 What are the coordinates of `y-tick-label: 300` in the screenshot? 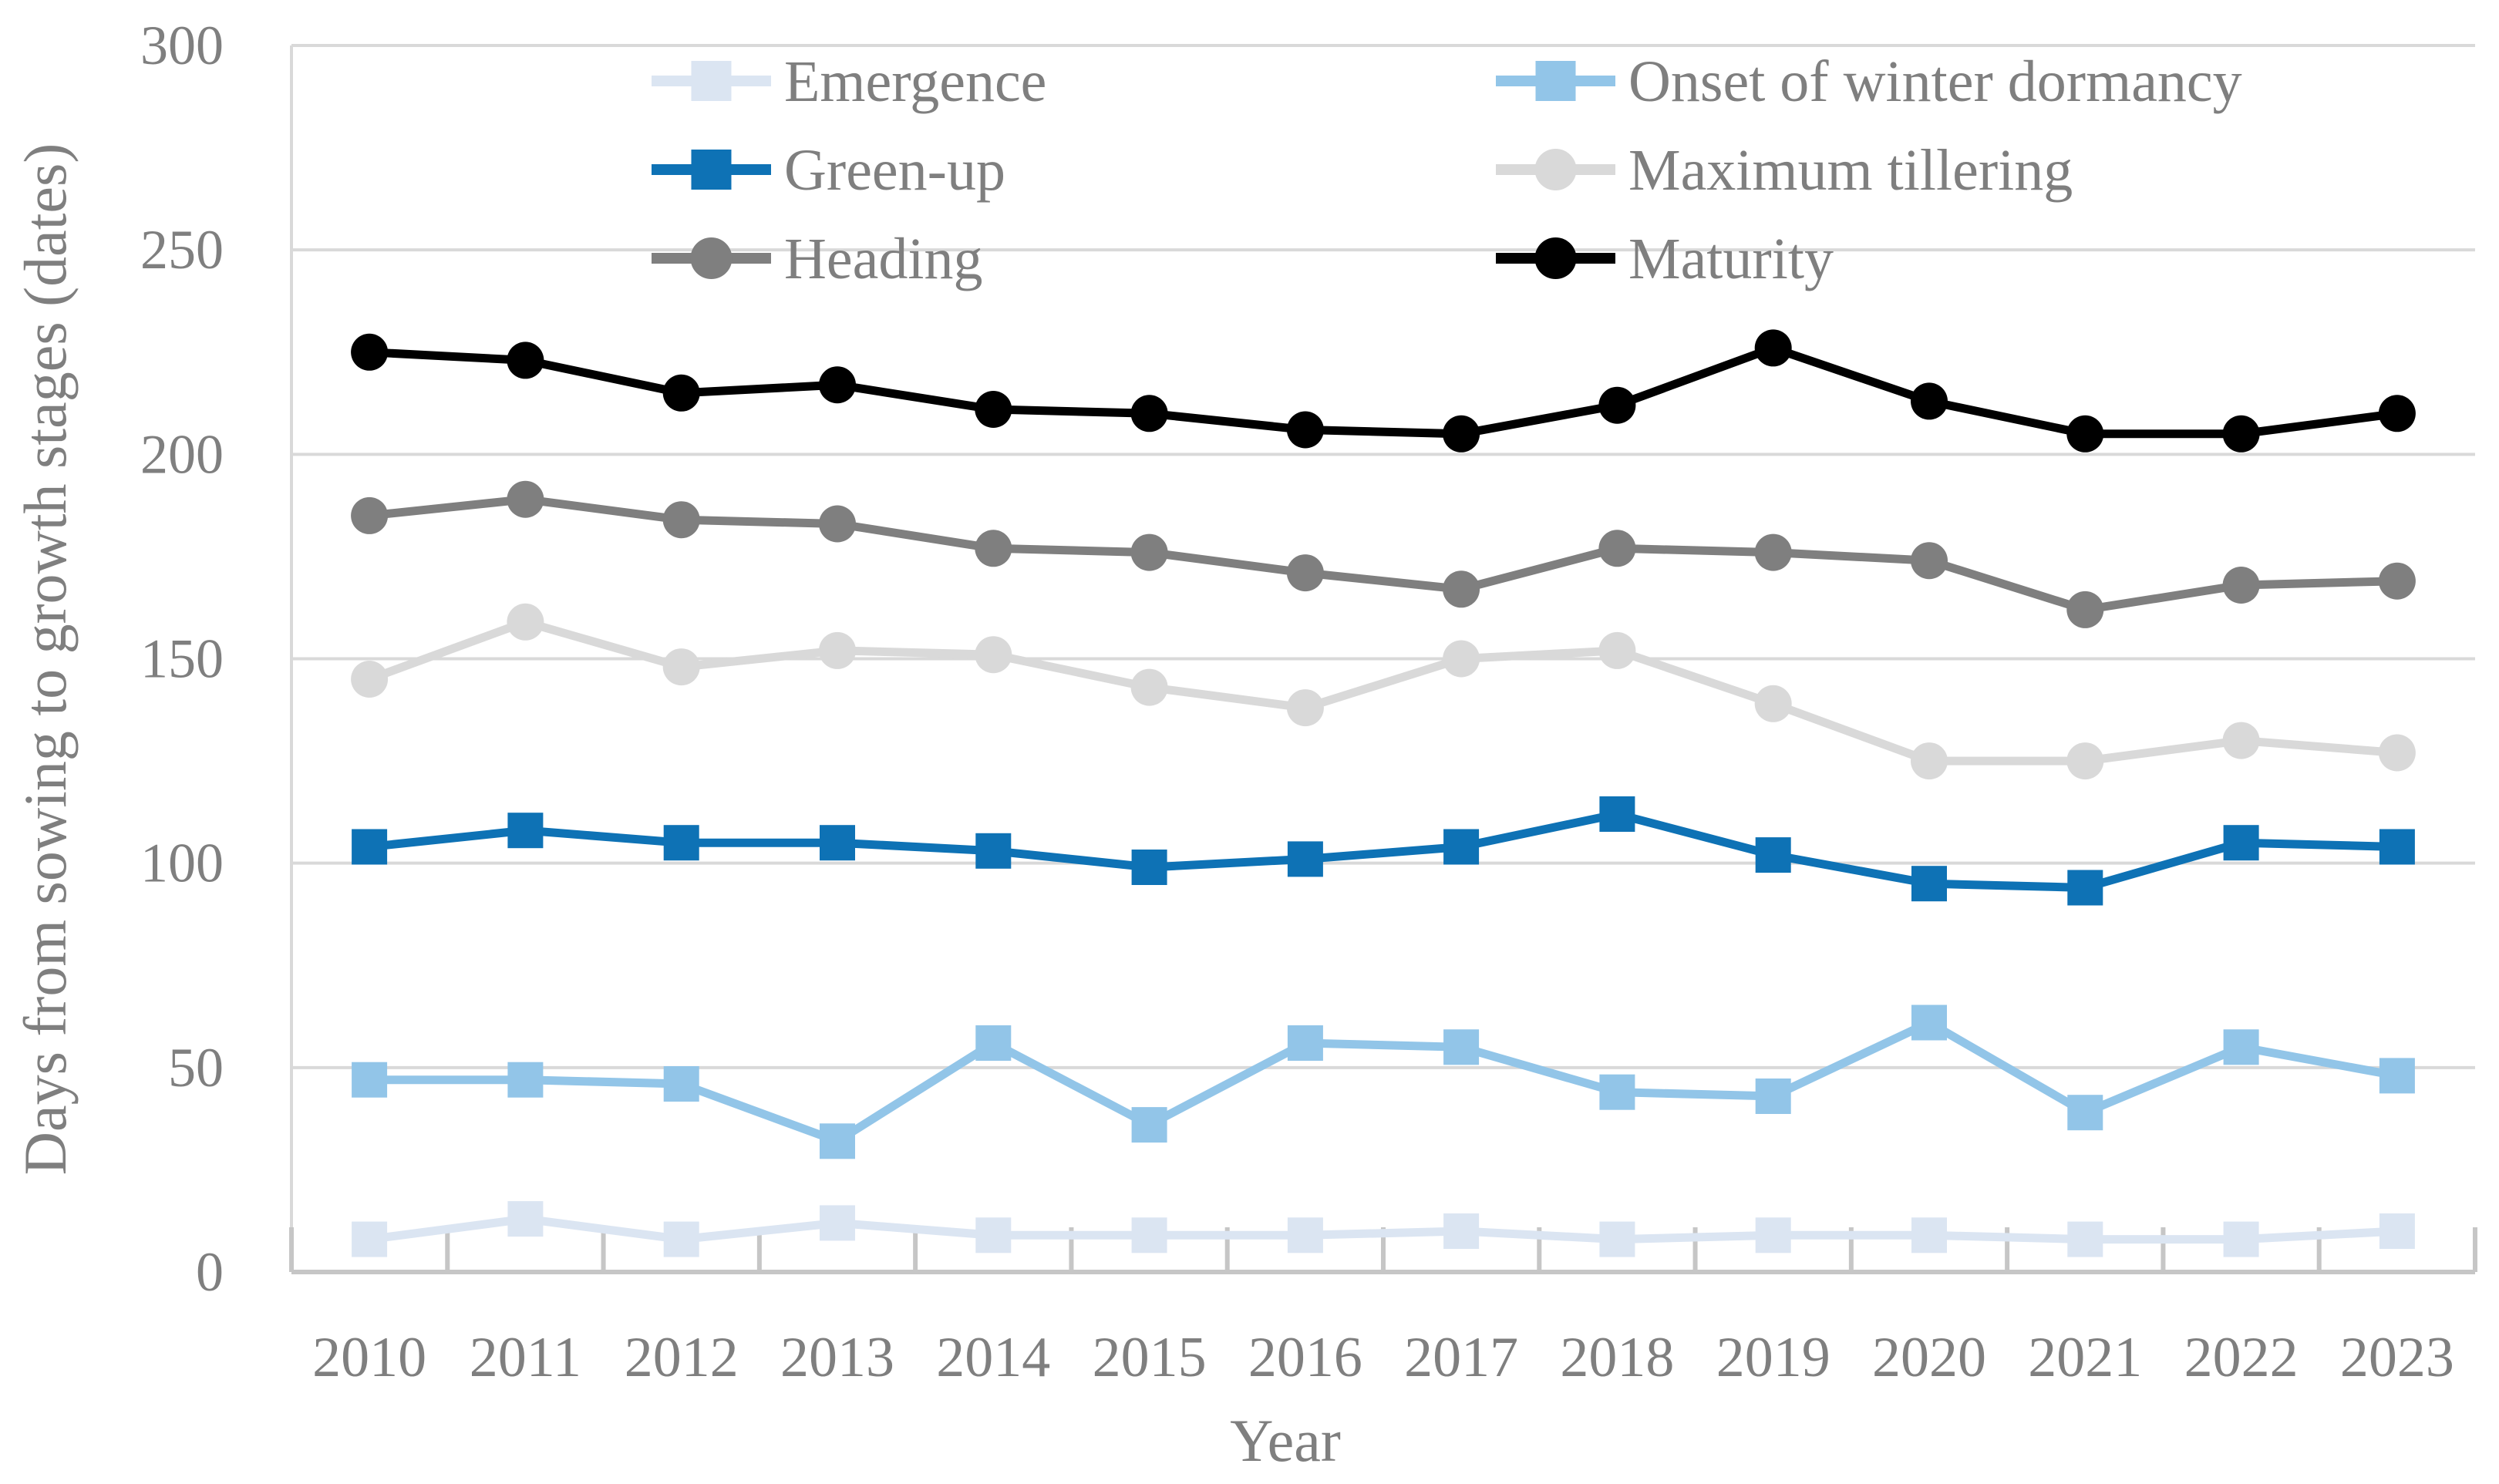 It's located at (182, 46).